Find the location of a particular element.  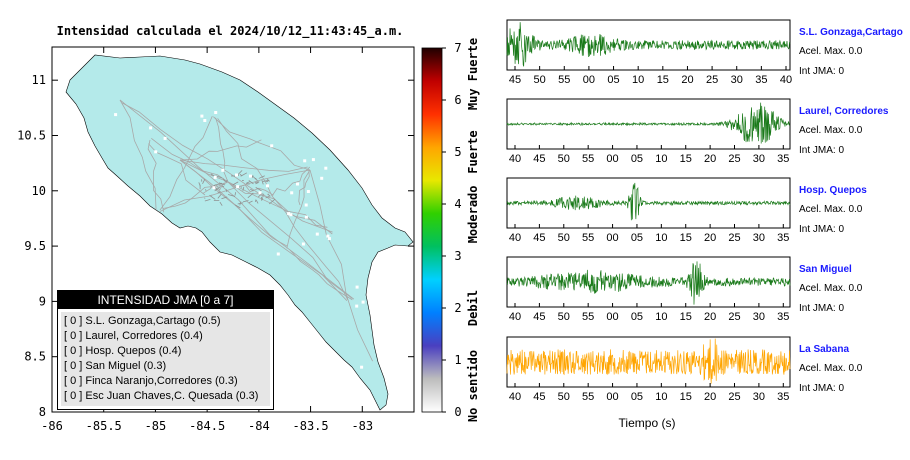

station-name: Laurel, Corredores is located at coordinates (844, 111).